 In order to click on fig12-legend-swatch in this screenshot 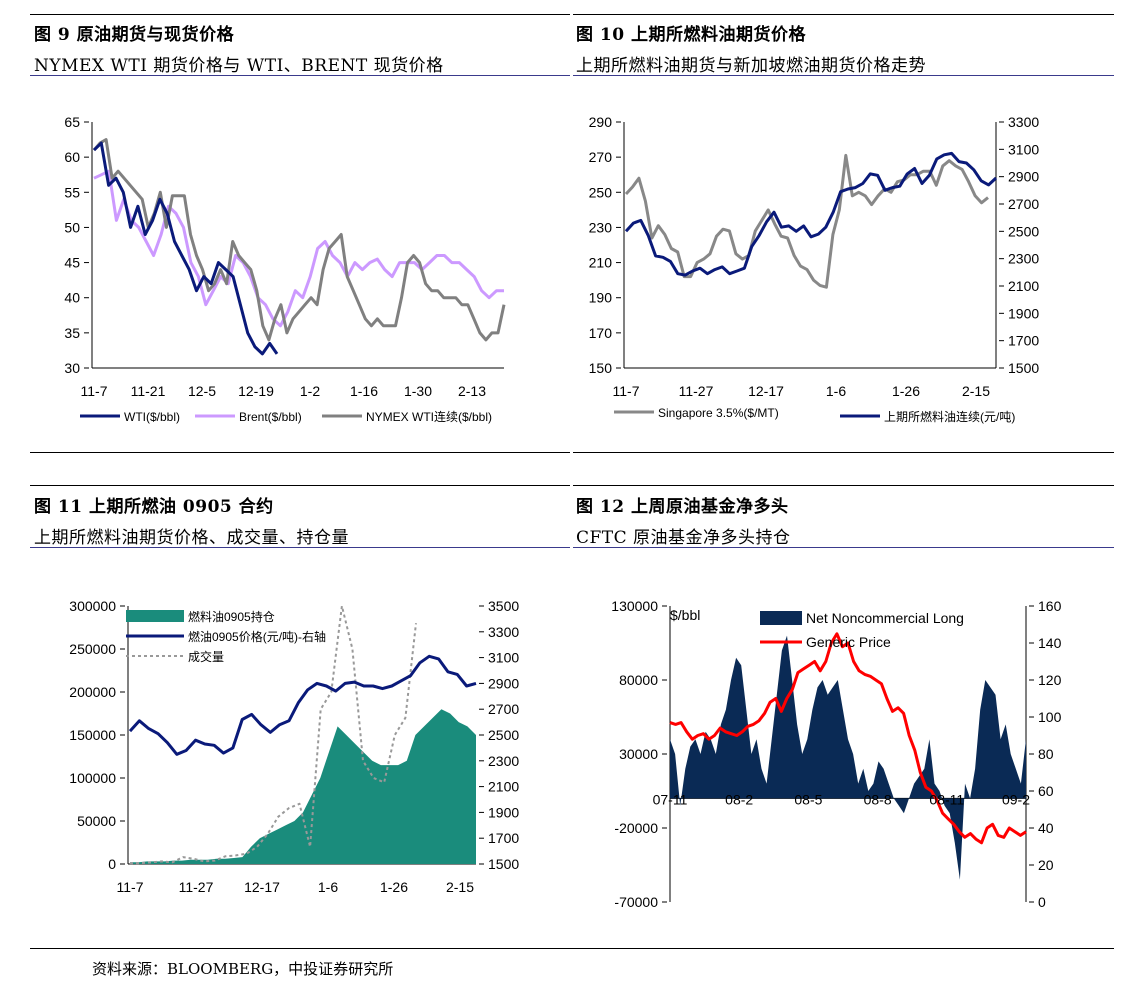, I will do `click(781, 618)`.